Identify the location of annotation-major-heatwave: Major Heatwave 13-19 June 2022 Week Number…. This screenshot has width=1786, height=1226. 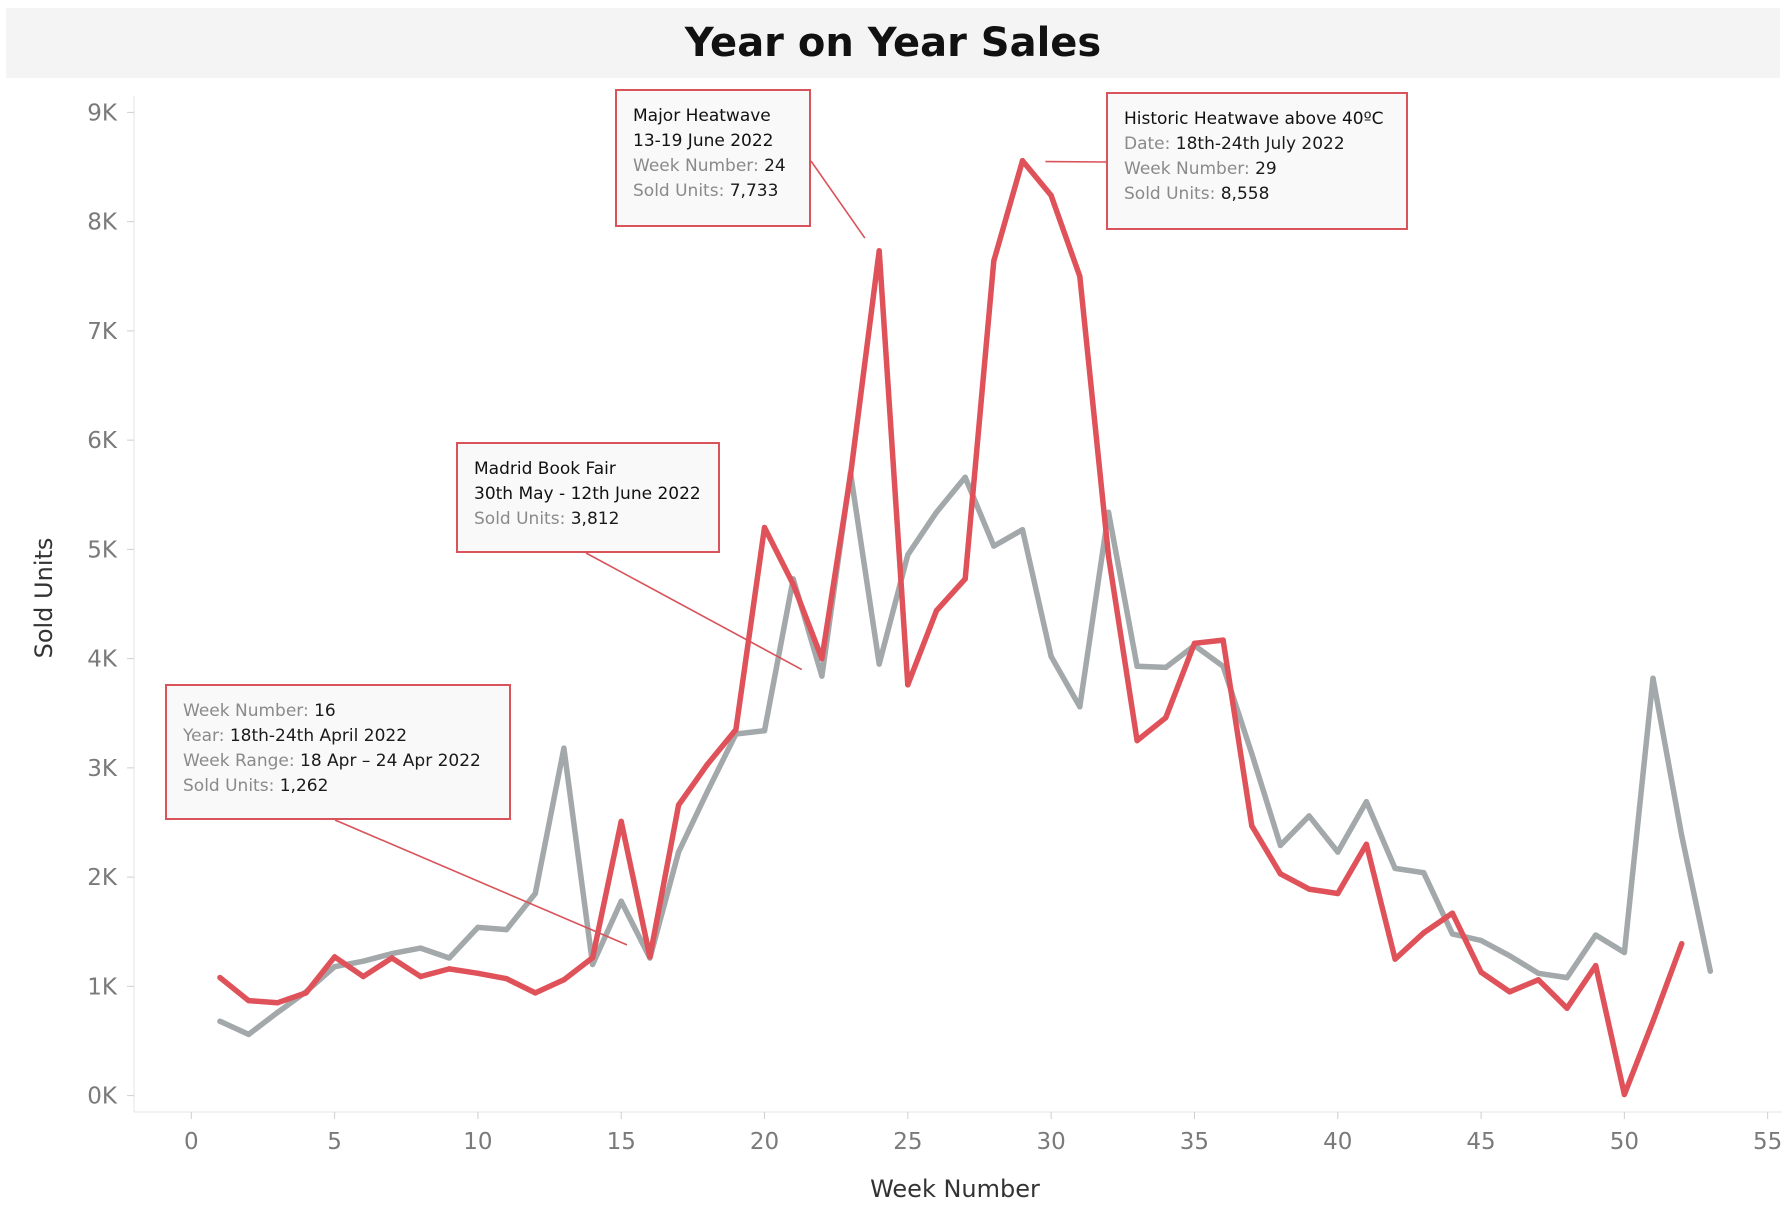
(713, 158).